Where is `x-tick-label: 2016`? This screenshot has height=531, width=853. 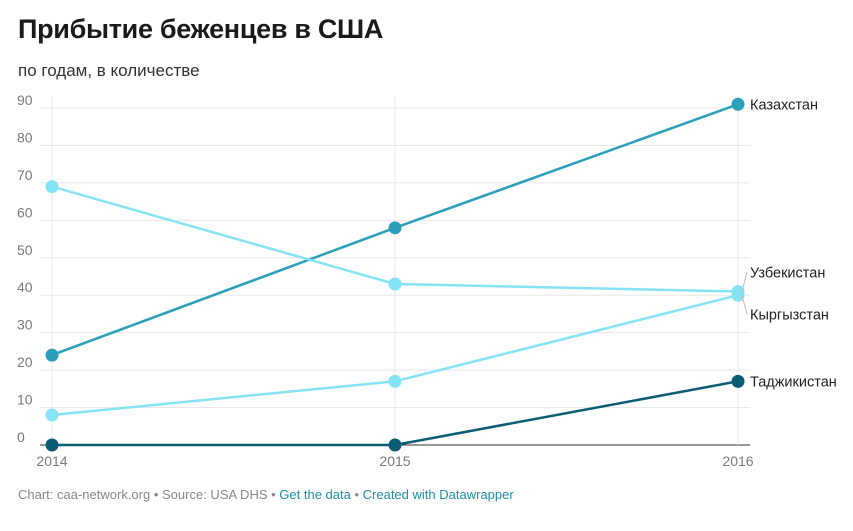 x-tick-label: 2016 is located at coordinates (737, 461).